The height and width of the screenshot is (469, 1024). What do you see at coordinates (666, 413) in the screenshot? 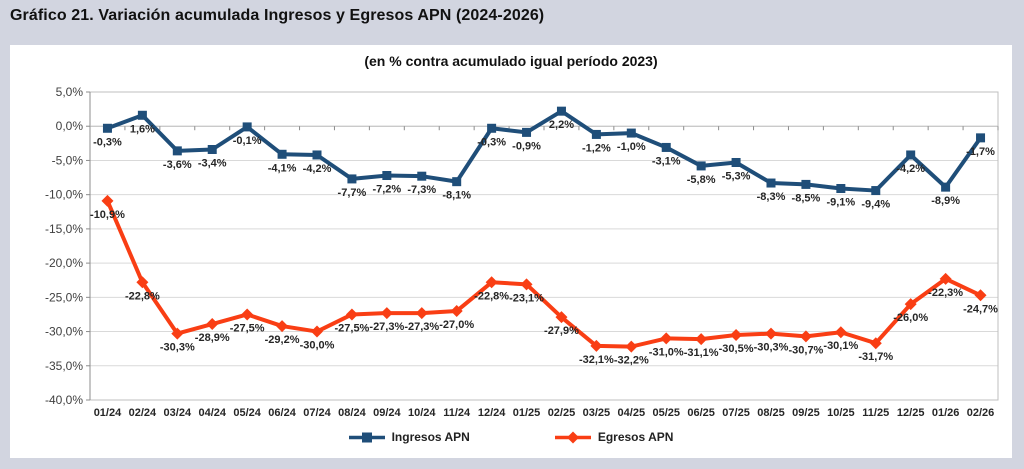
I see `x-tick-label: 05/25` at bounding box center [666, 413].